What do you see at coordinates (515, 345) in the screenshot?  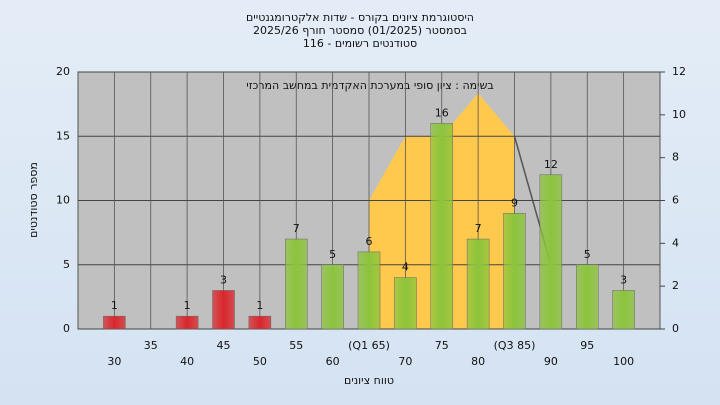 I see `x-tick-label: (Q3 85)` at bounding box center [515, 345].